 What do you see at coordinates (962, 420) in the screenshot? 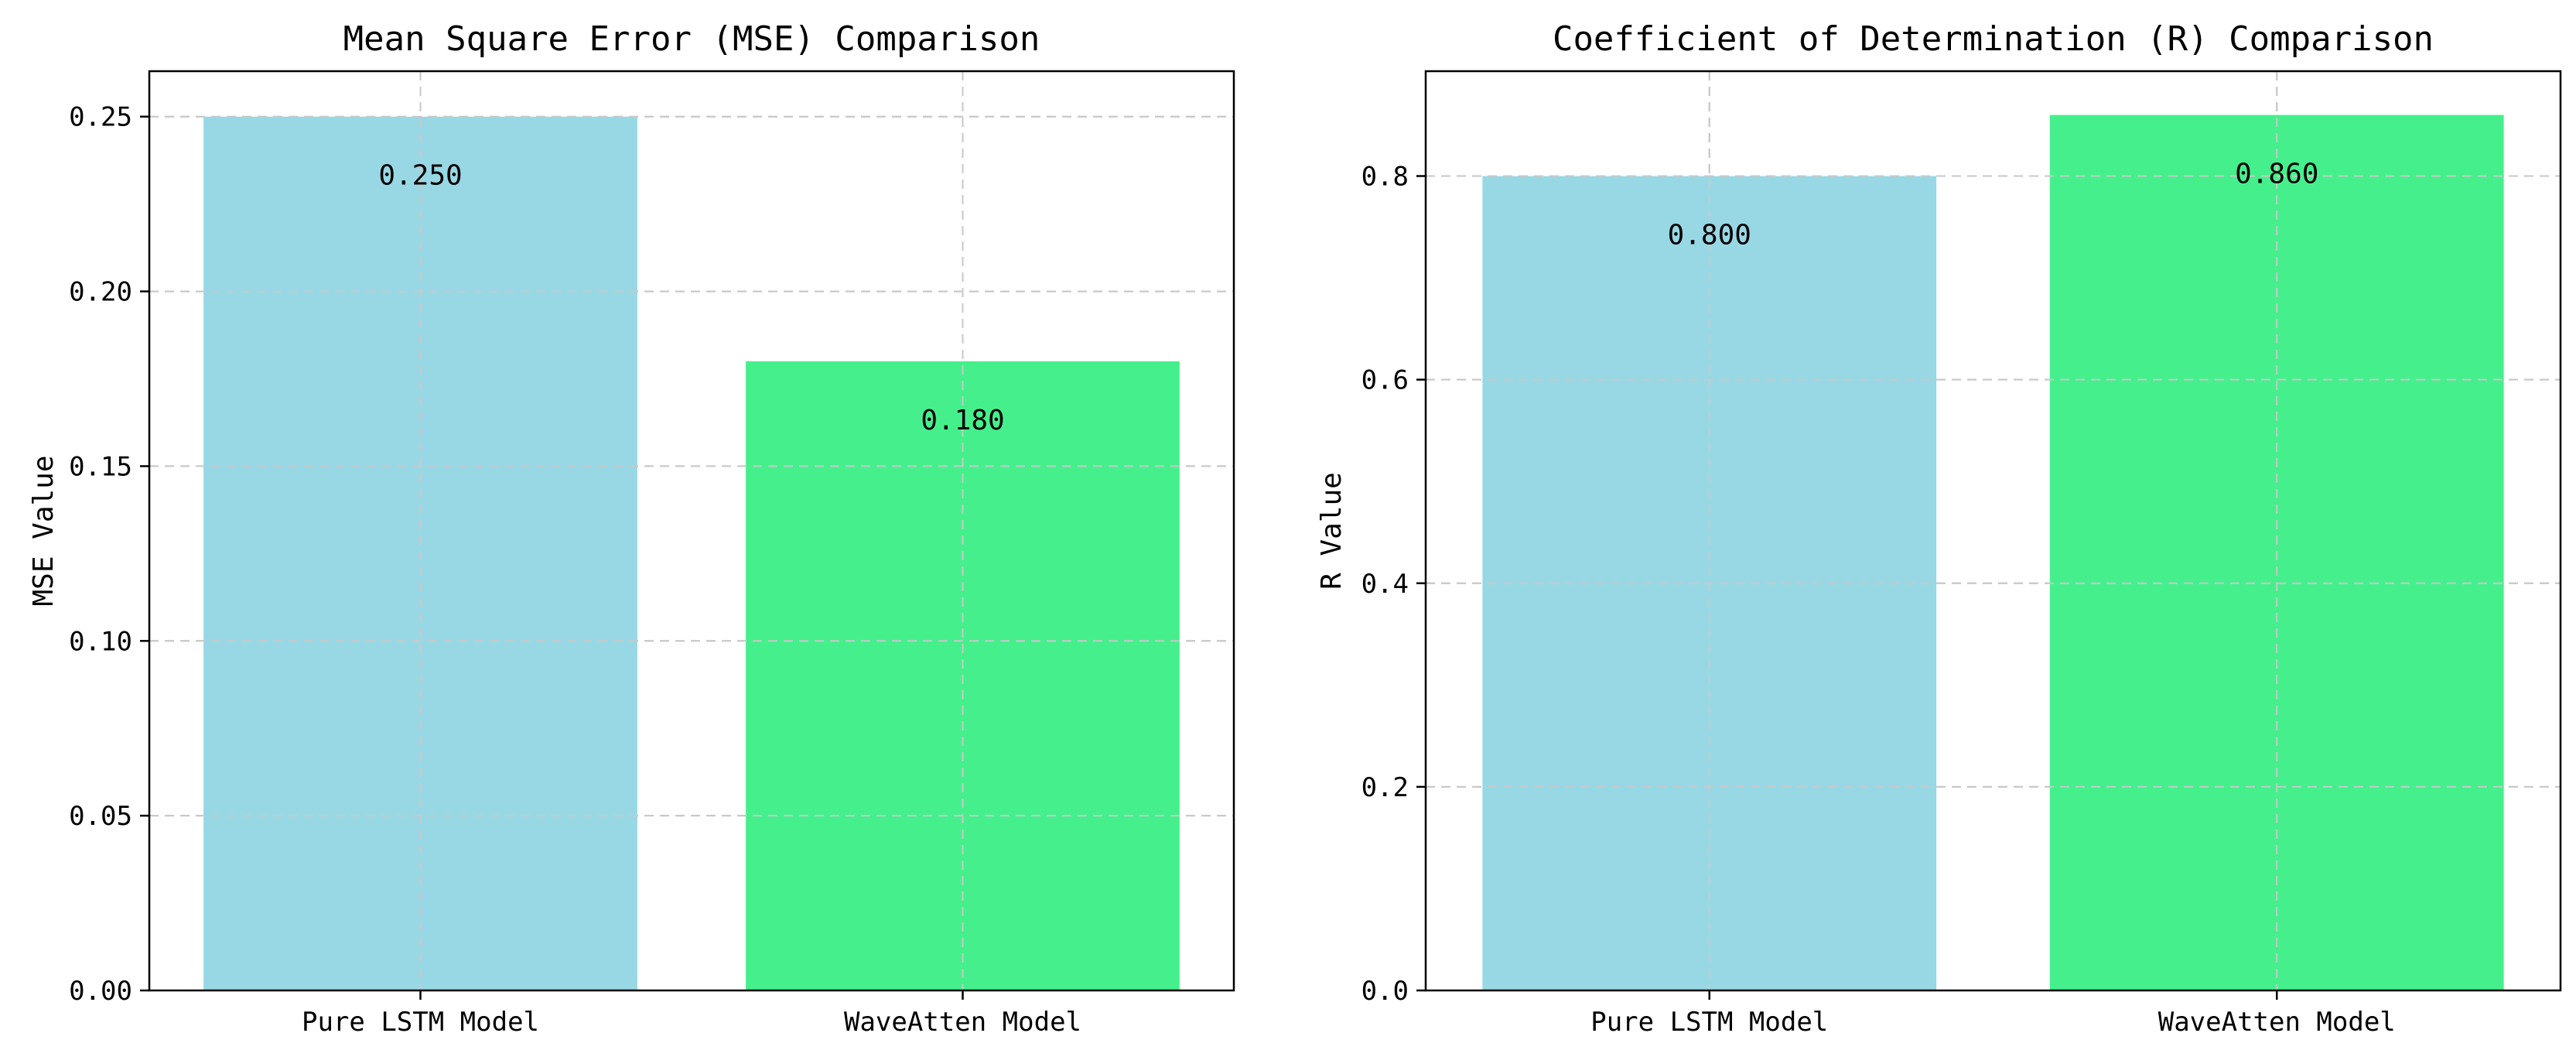
I see `bar-value-label: 0.180` at bounding box center [962, 420].